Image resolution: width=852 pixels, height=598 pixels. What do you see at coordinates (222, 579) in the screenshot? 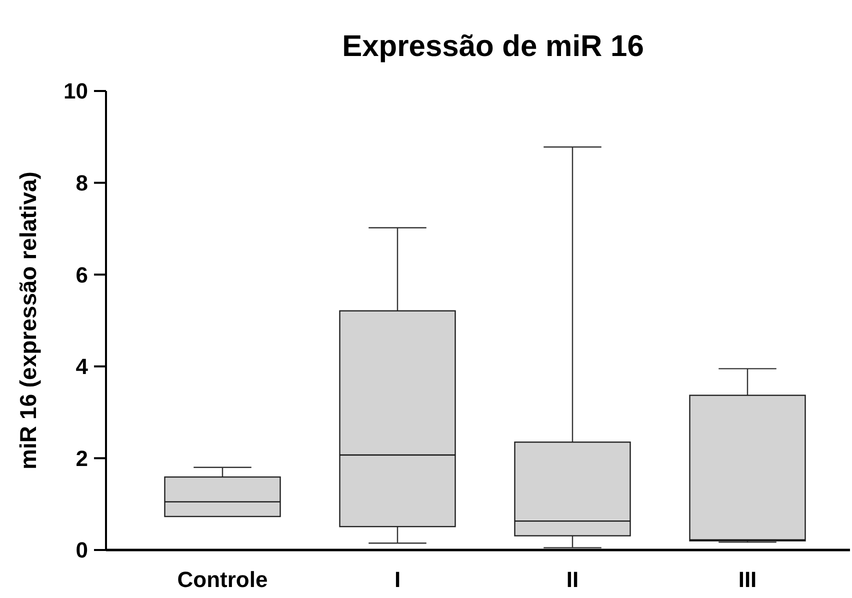
I see `x-tick-label: Controle` at bounding box center [222, 579].